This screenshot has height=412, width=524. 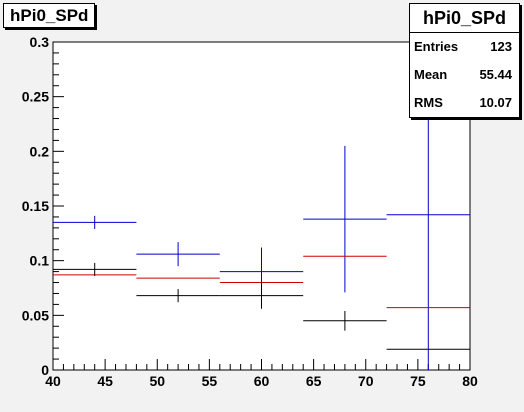 I want to click on stats-label: Mean, so click(x=431, y=74).